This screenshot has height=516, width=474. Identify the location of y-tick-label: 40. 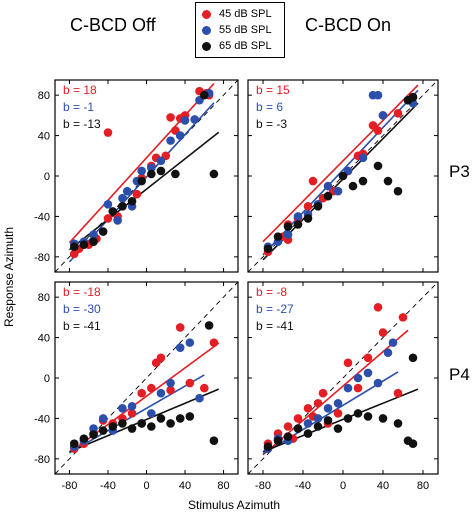
(44, 339).